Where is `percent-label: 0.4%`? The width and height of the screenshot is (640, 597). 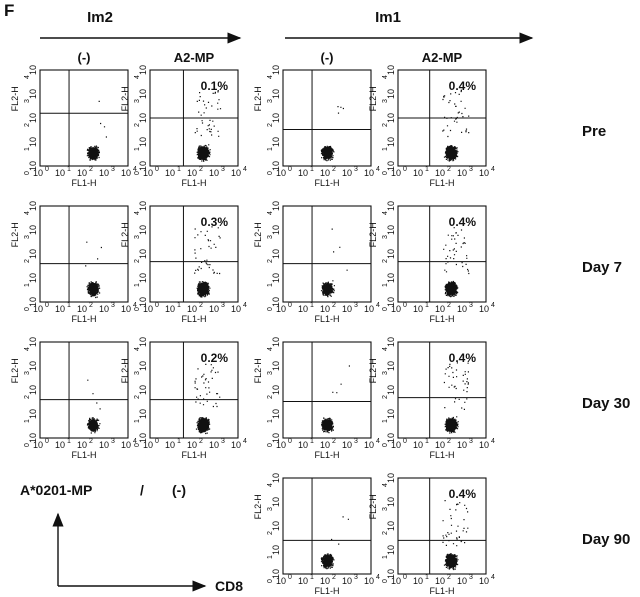
percent-label: 0.4% is located at coordinates (463, 222).